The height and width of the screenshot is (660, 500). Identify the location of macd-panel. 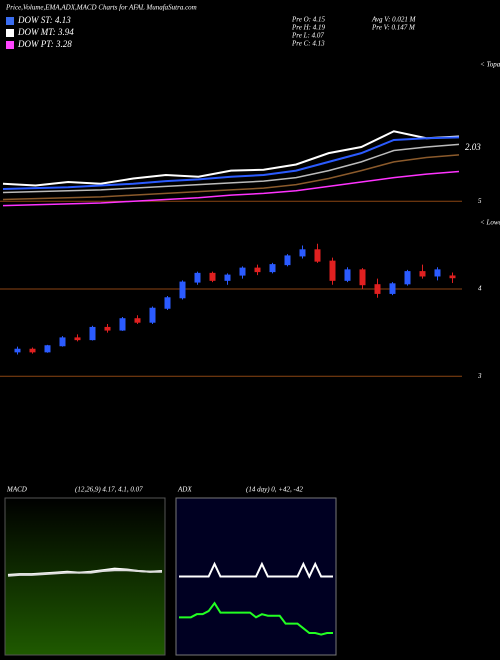
(85, 576).